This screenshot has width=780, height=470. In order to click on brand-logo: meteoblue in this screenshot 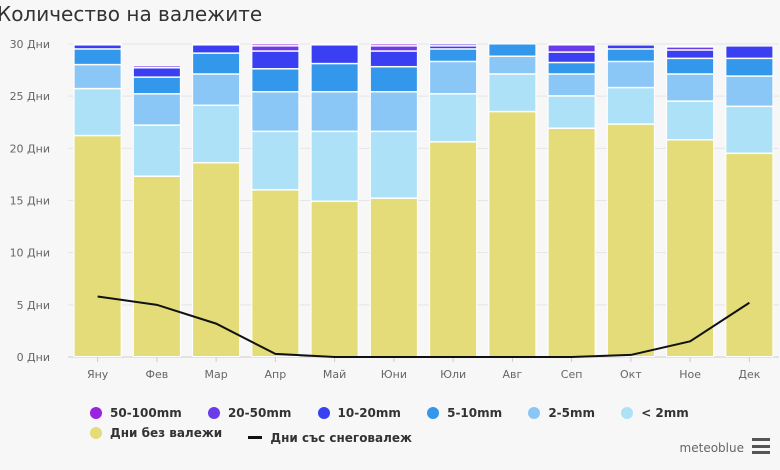, I will do `click(711, 448)`.